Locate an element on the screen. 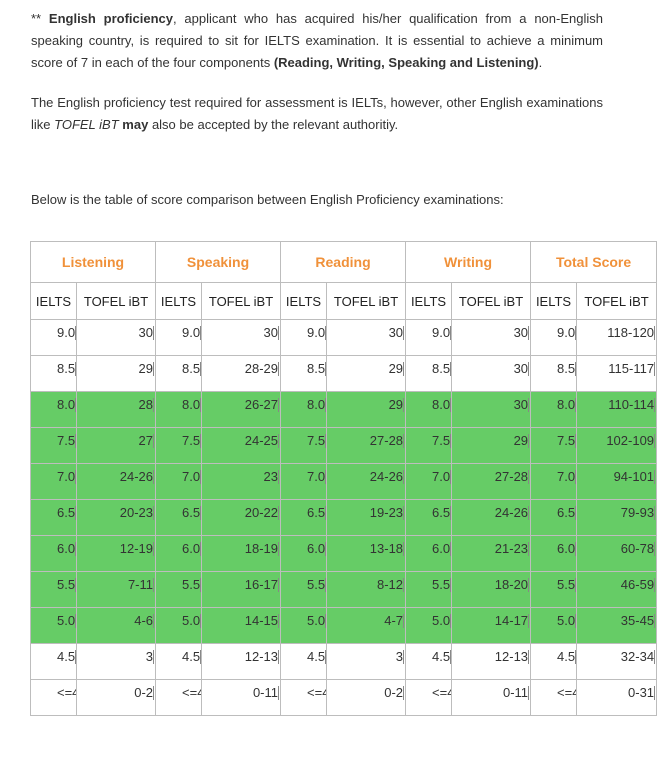 The height and width of the screenshot is (777, 663). score-value: 79-93 is located at coordinates (638, 512).